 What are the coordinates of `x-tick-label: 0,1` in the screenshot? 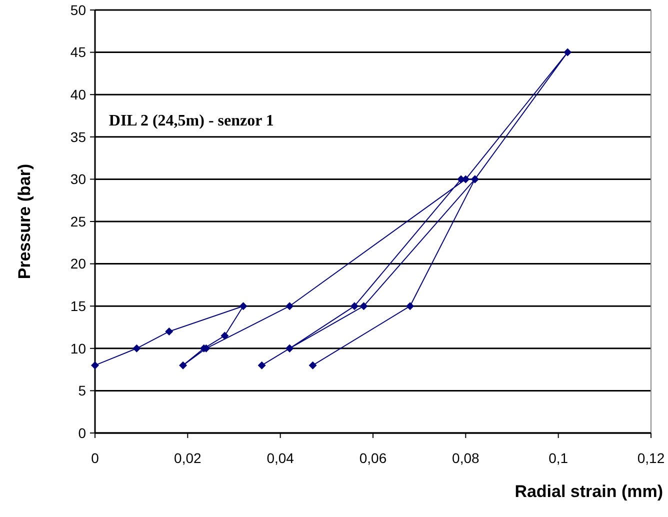 It's located at (558, 458).